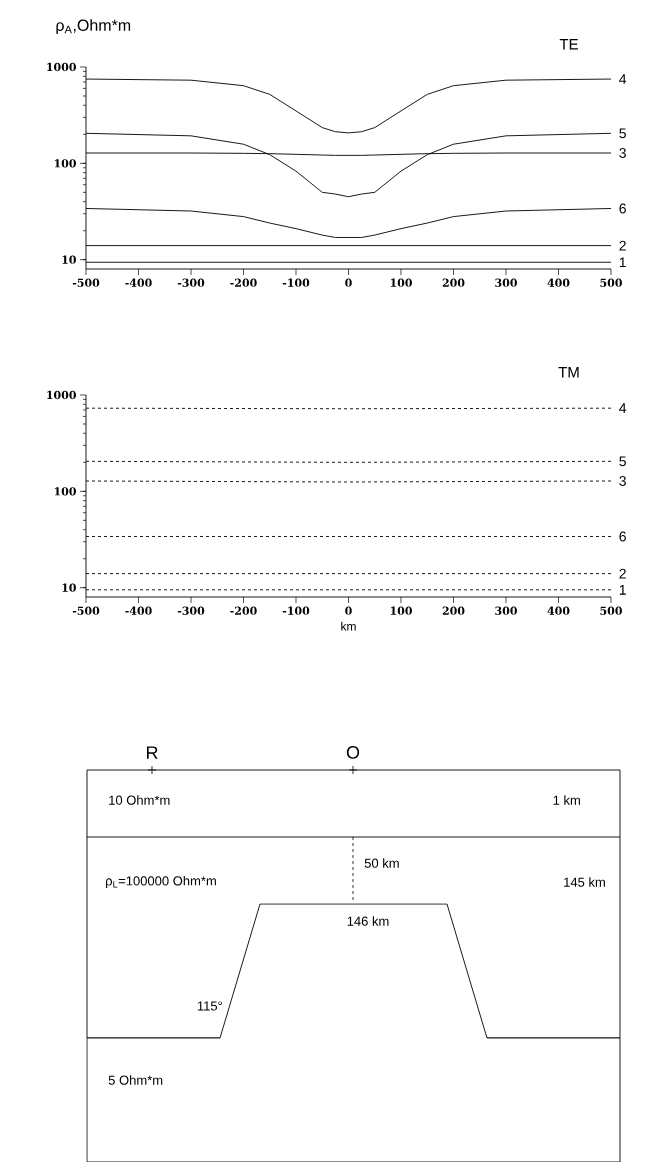 The height and width of the screenshot is (1162, 652). I want to click on text: R, so click(152, 752).